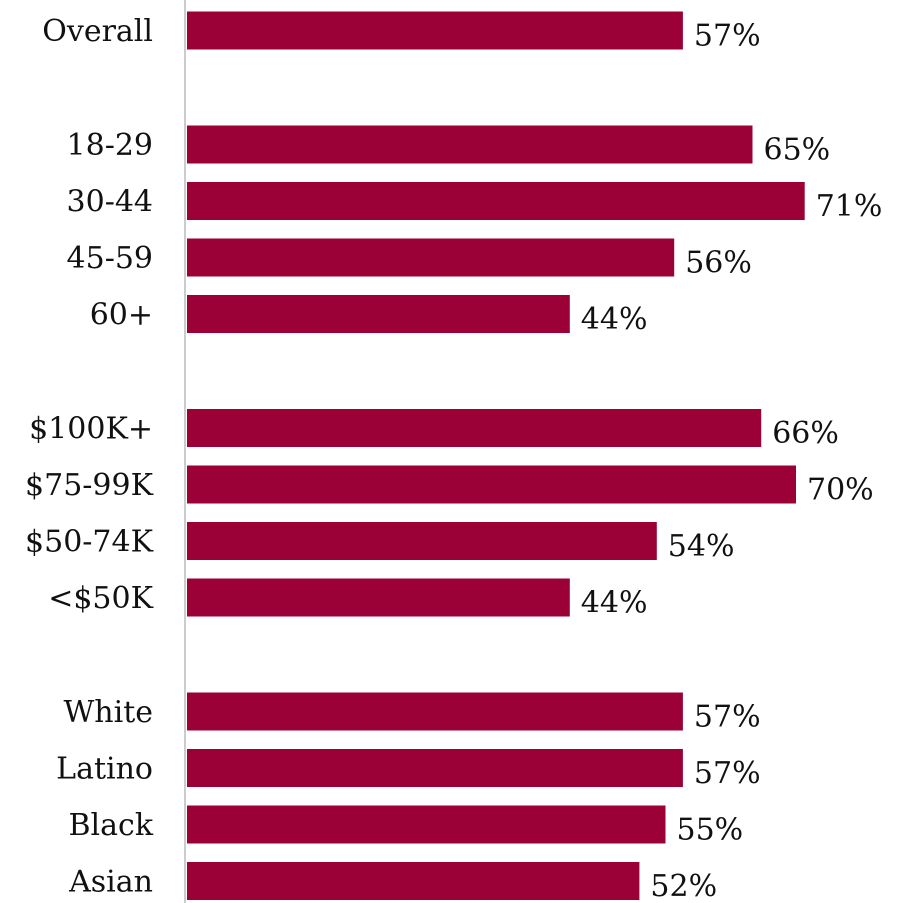  What do you see at coordinates (435, 711) in the screenshot?
I see `bar-white` at bounding box center [435, 711].